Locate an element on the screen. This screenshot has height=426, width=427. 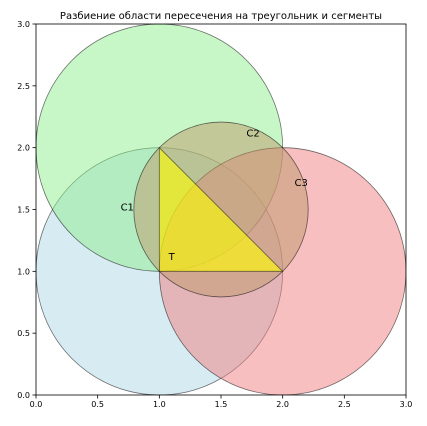
y-axis: 0.0 0.5 1.0 1.5 2.0 2.5 3.0 is located at coordinates (26, 210).